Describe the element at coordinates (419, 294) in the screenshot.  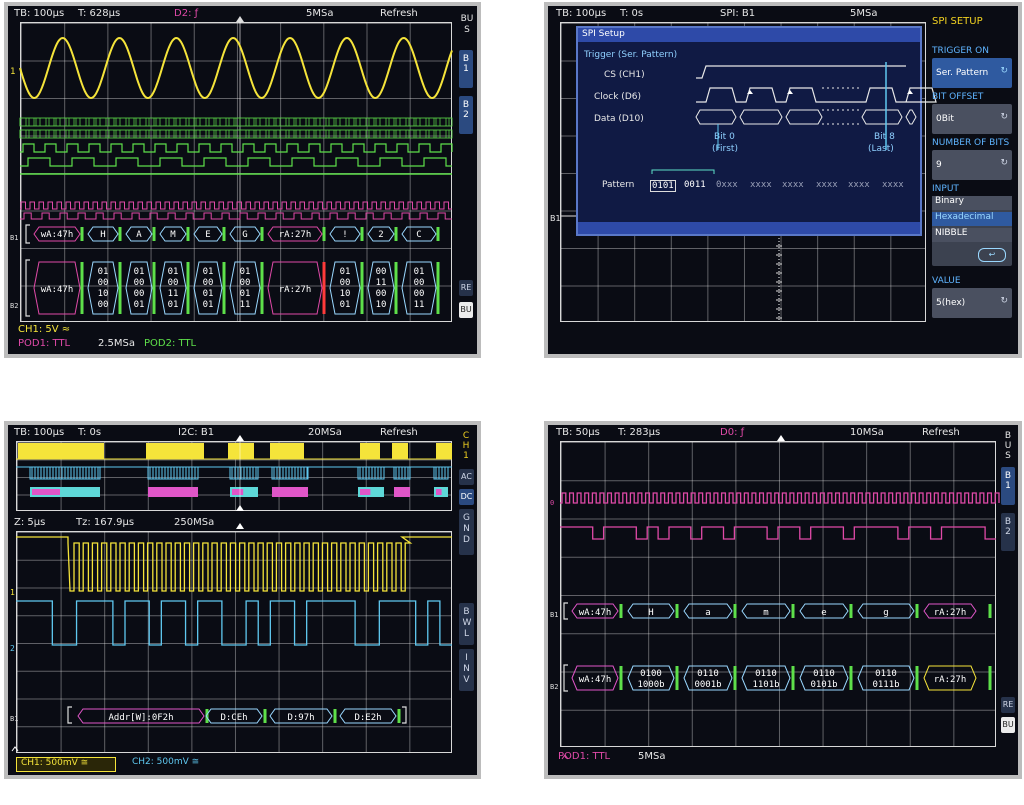
I see `decoded-binary-line: 00` at that location.